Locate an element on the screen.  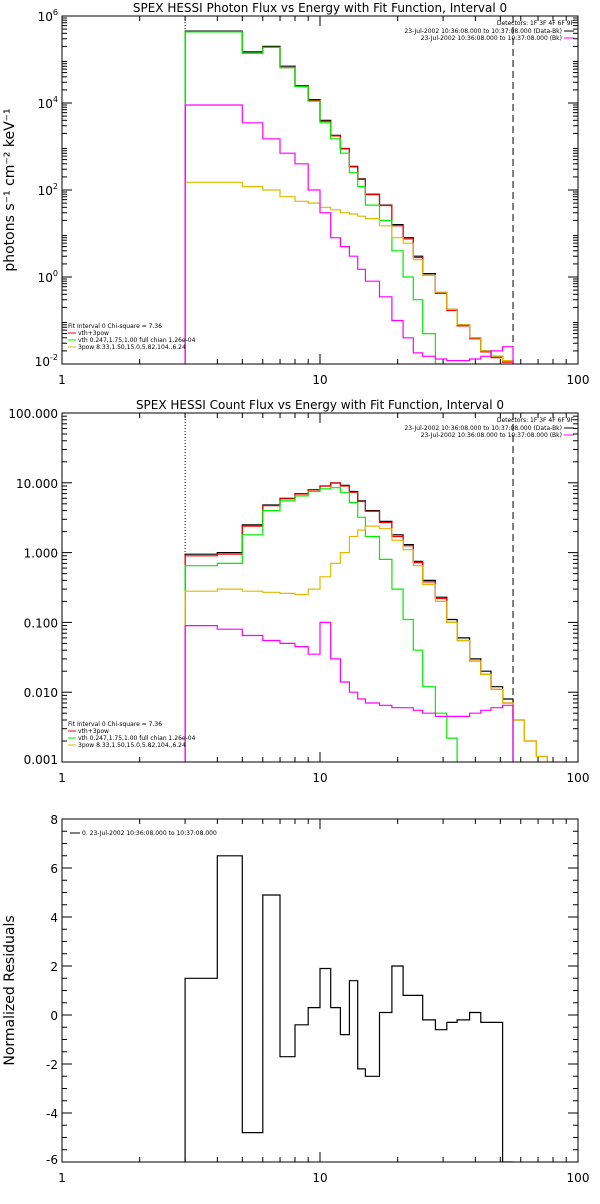
y-tick-exponent: 6 is located at coordinates (55, 12).